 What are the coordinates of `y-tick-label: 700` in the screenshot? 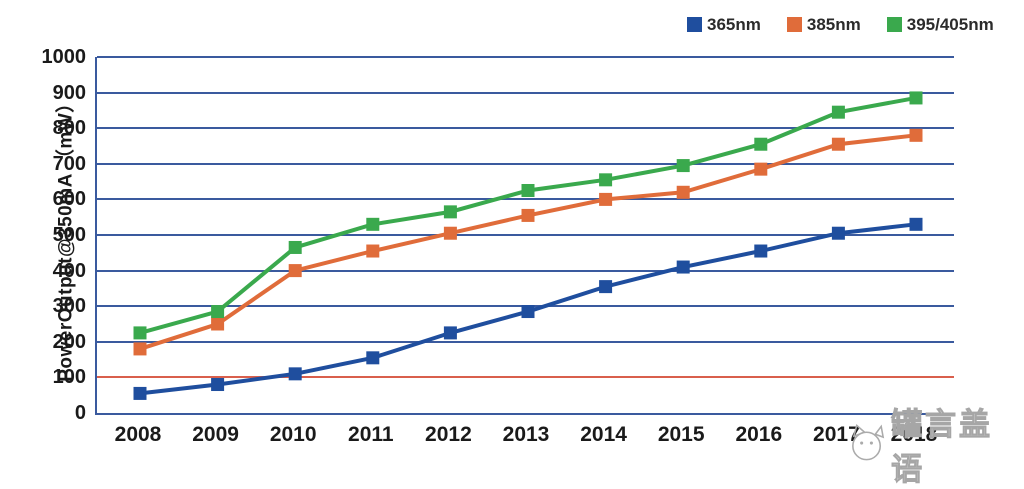 It's located at (69, 163).